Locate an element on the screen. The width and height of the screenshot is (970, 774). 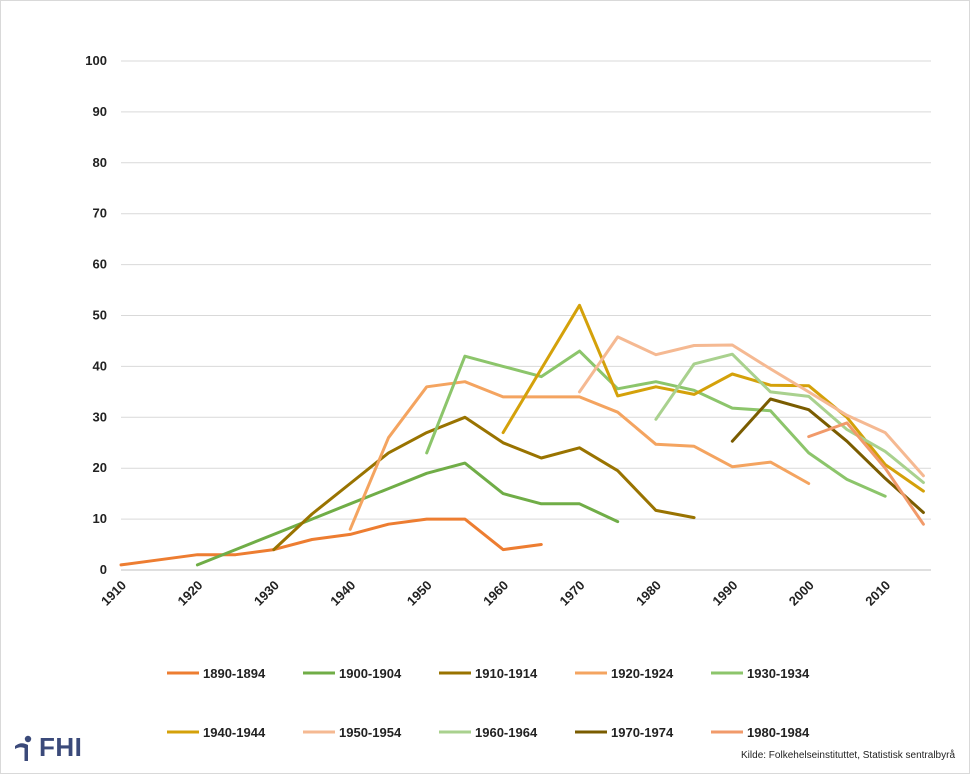
series-line-1910-1914 is located at coordinates (484, 483).